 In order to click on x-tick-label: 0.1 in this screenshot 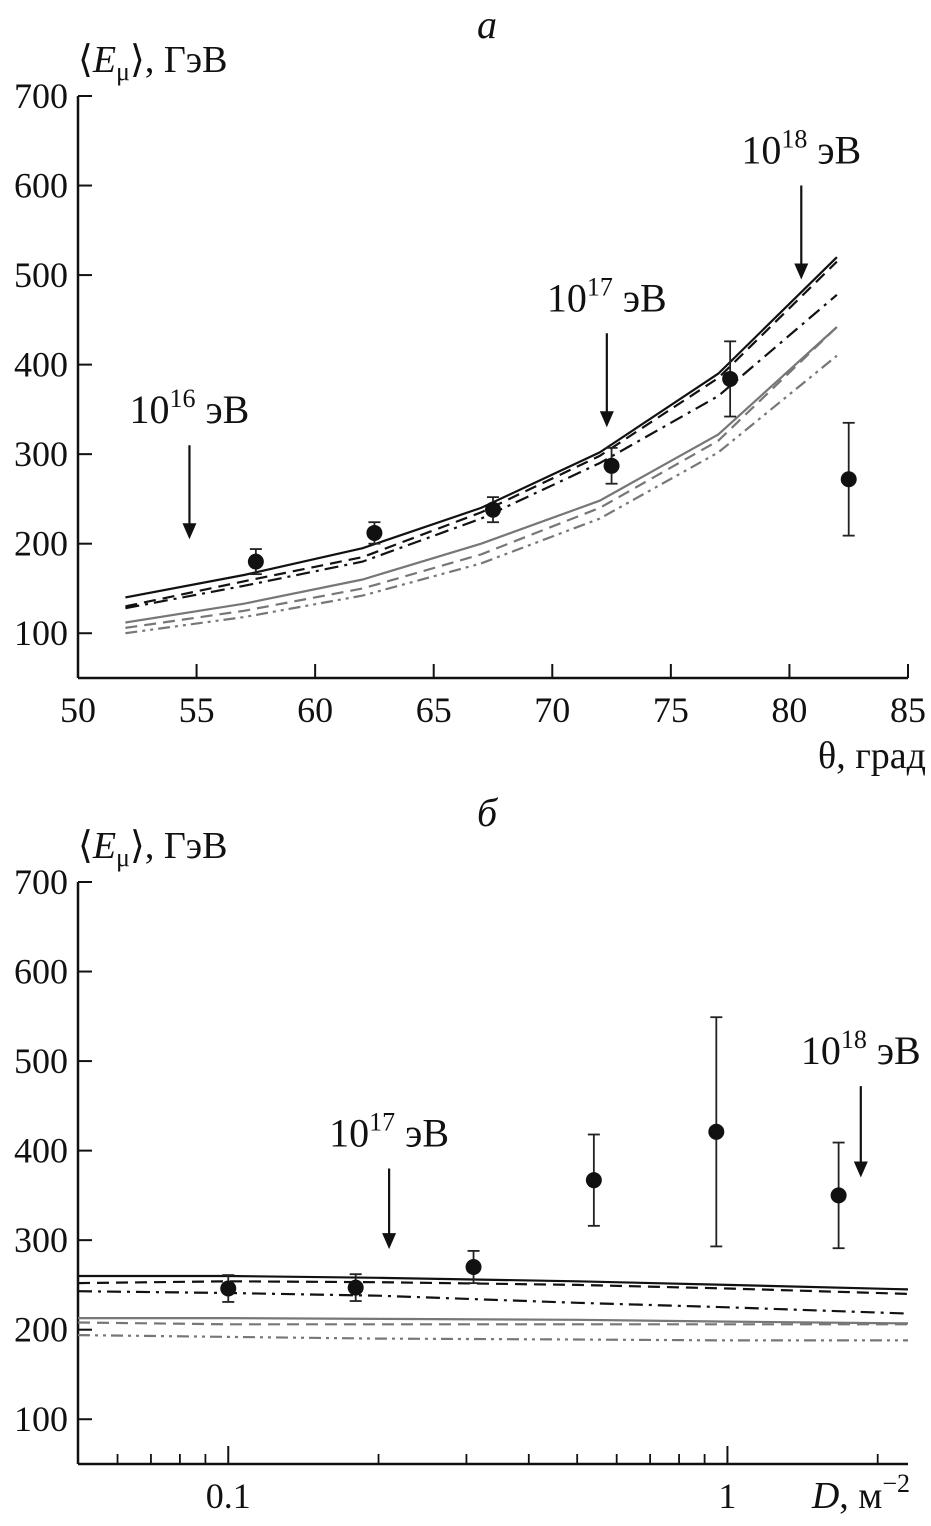, I will do `click(228, 1496)`.